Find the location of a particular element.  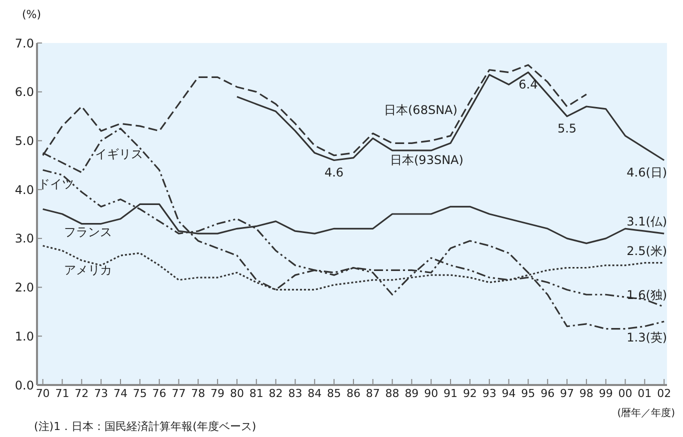

y-tick-label: 2.0 is located at coordinates (24, 287).